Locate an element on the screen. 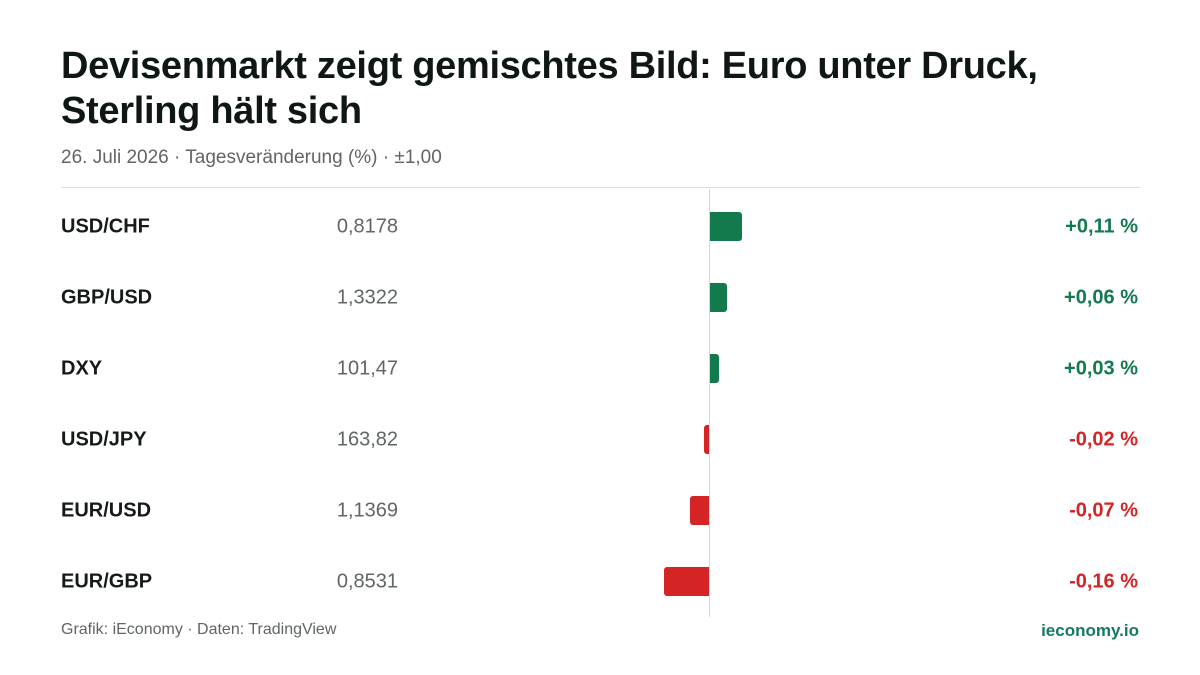 This screenshot has width=1200, height=675. table-row: EUR/GBP 0,8531 -0,16 % is located at coordinates (600, 581).